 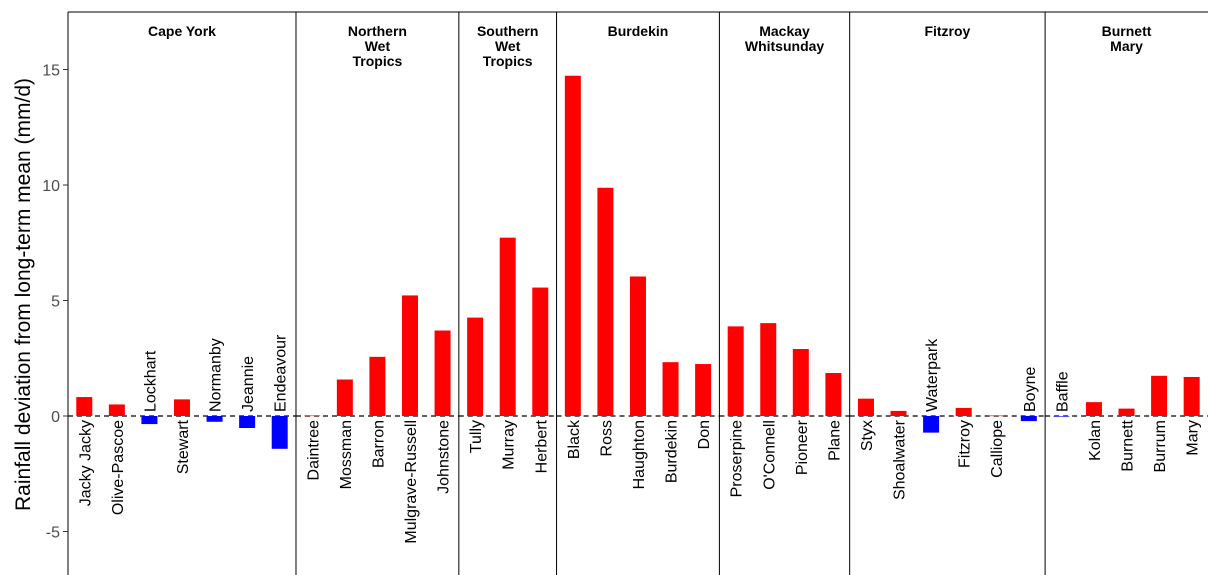 What do you see at coordinates (51, 71) in the screenshot?
I see `y-tick-label: 15` at bounding box center [51, 71].